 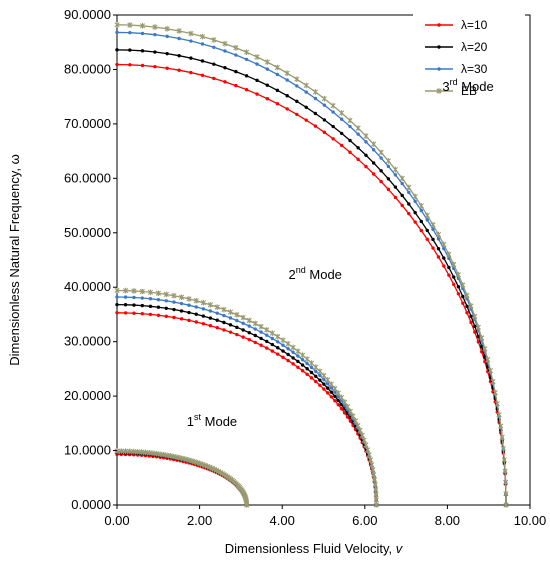 What do you see at coordinates (199, 520) in the screenshot?
I see `x-tick-label: 2.00` at bounding box center [199, 520].